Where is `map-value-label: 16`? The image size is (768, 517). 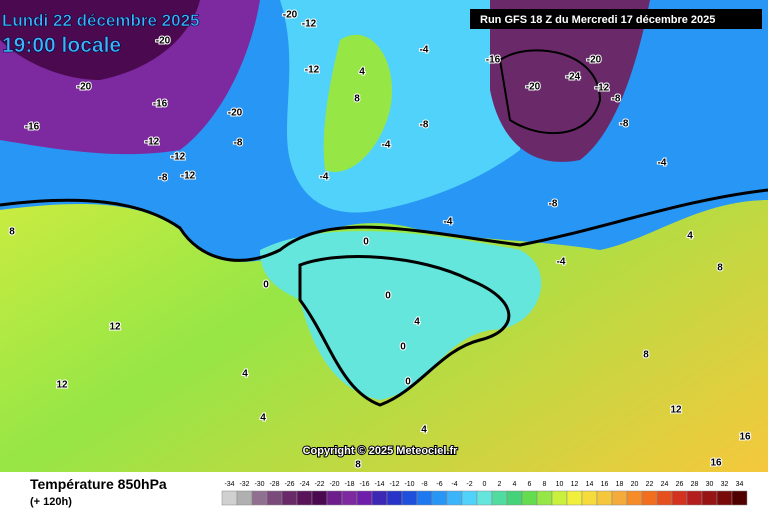
map-value-label: 16 is located at coordinates (745, 437).